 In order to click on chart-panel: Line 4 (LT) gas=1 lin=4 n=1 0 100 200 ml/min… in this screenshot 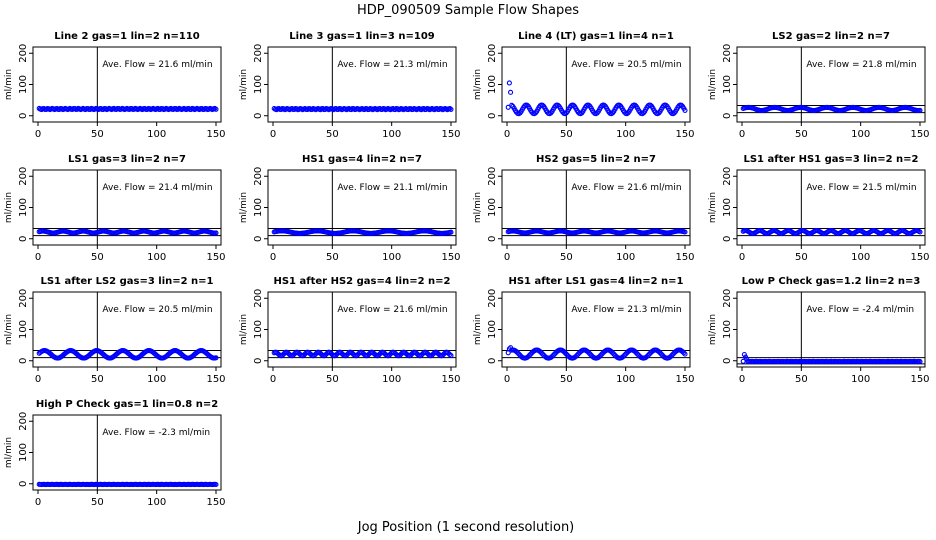, I will do `click(584, 85)`.